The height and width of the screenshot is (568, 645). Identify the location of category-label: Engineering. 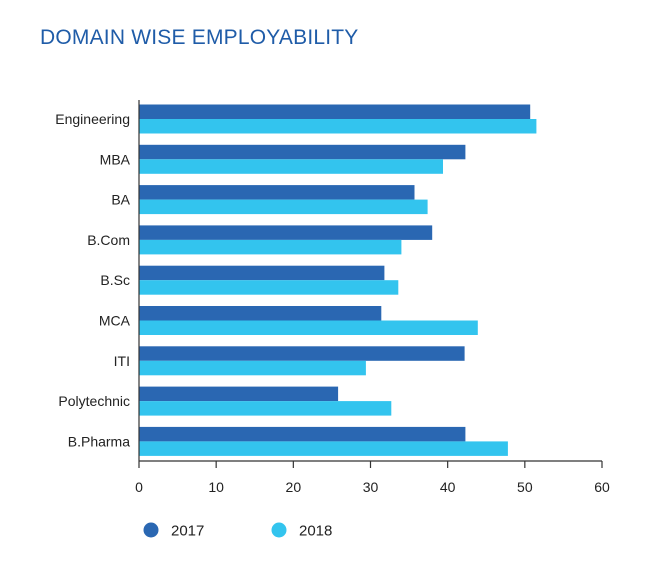
(92, 119).